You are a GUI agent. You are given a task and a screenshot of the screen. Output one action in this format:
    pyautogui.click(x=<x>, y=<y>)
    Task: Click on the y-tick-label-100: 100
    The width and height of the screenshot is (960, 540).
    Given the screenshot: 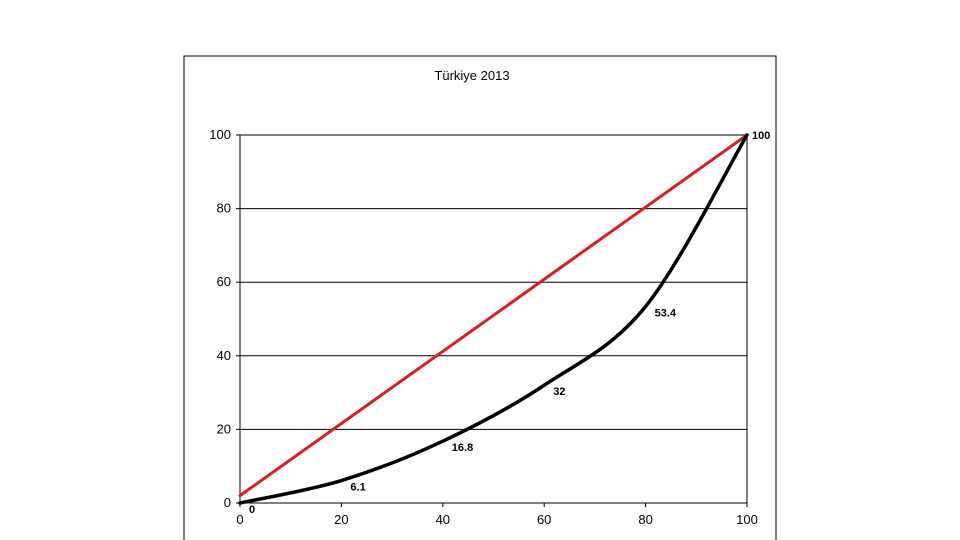 What is the action you would take?
    pyautogui.click(x=220, y=134)
    